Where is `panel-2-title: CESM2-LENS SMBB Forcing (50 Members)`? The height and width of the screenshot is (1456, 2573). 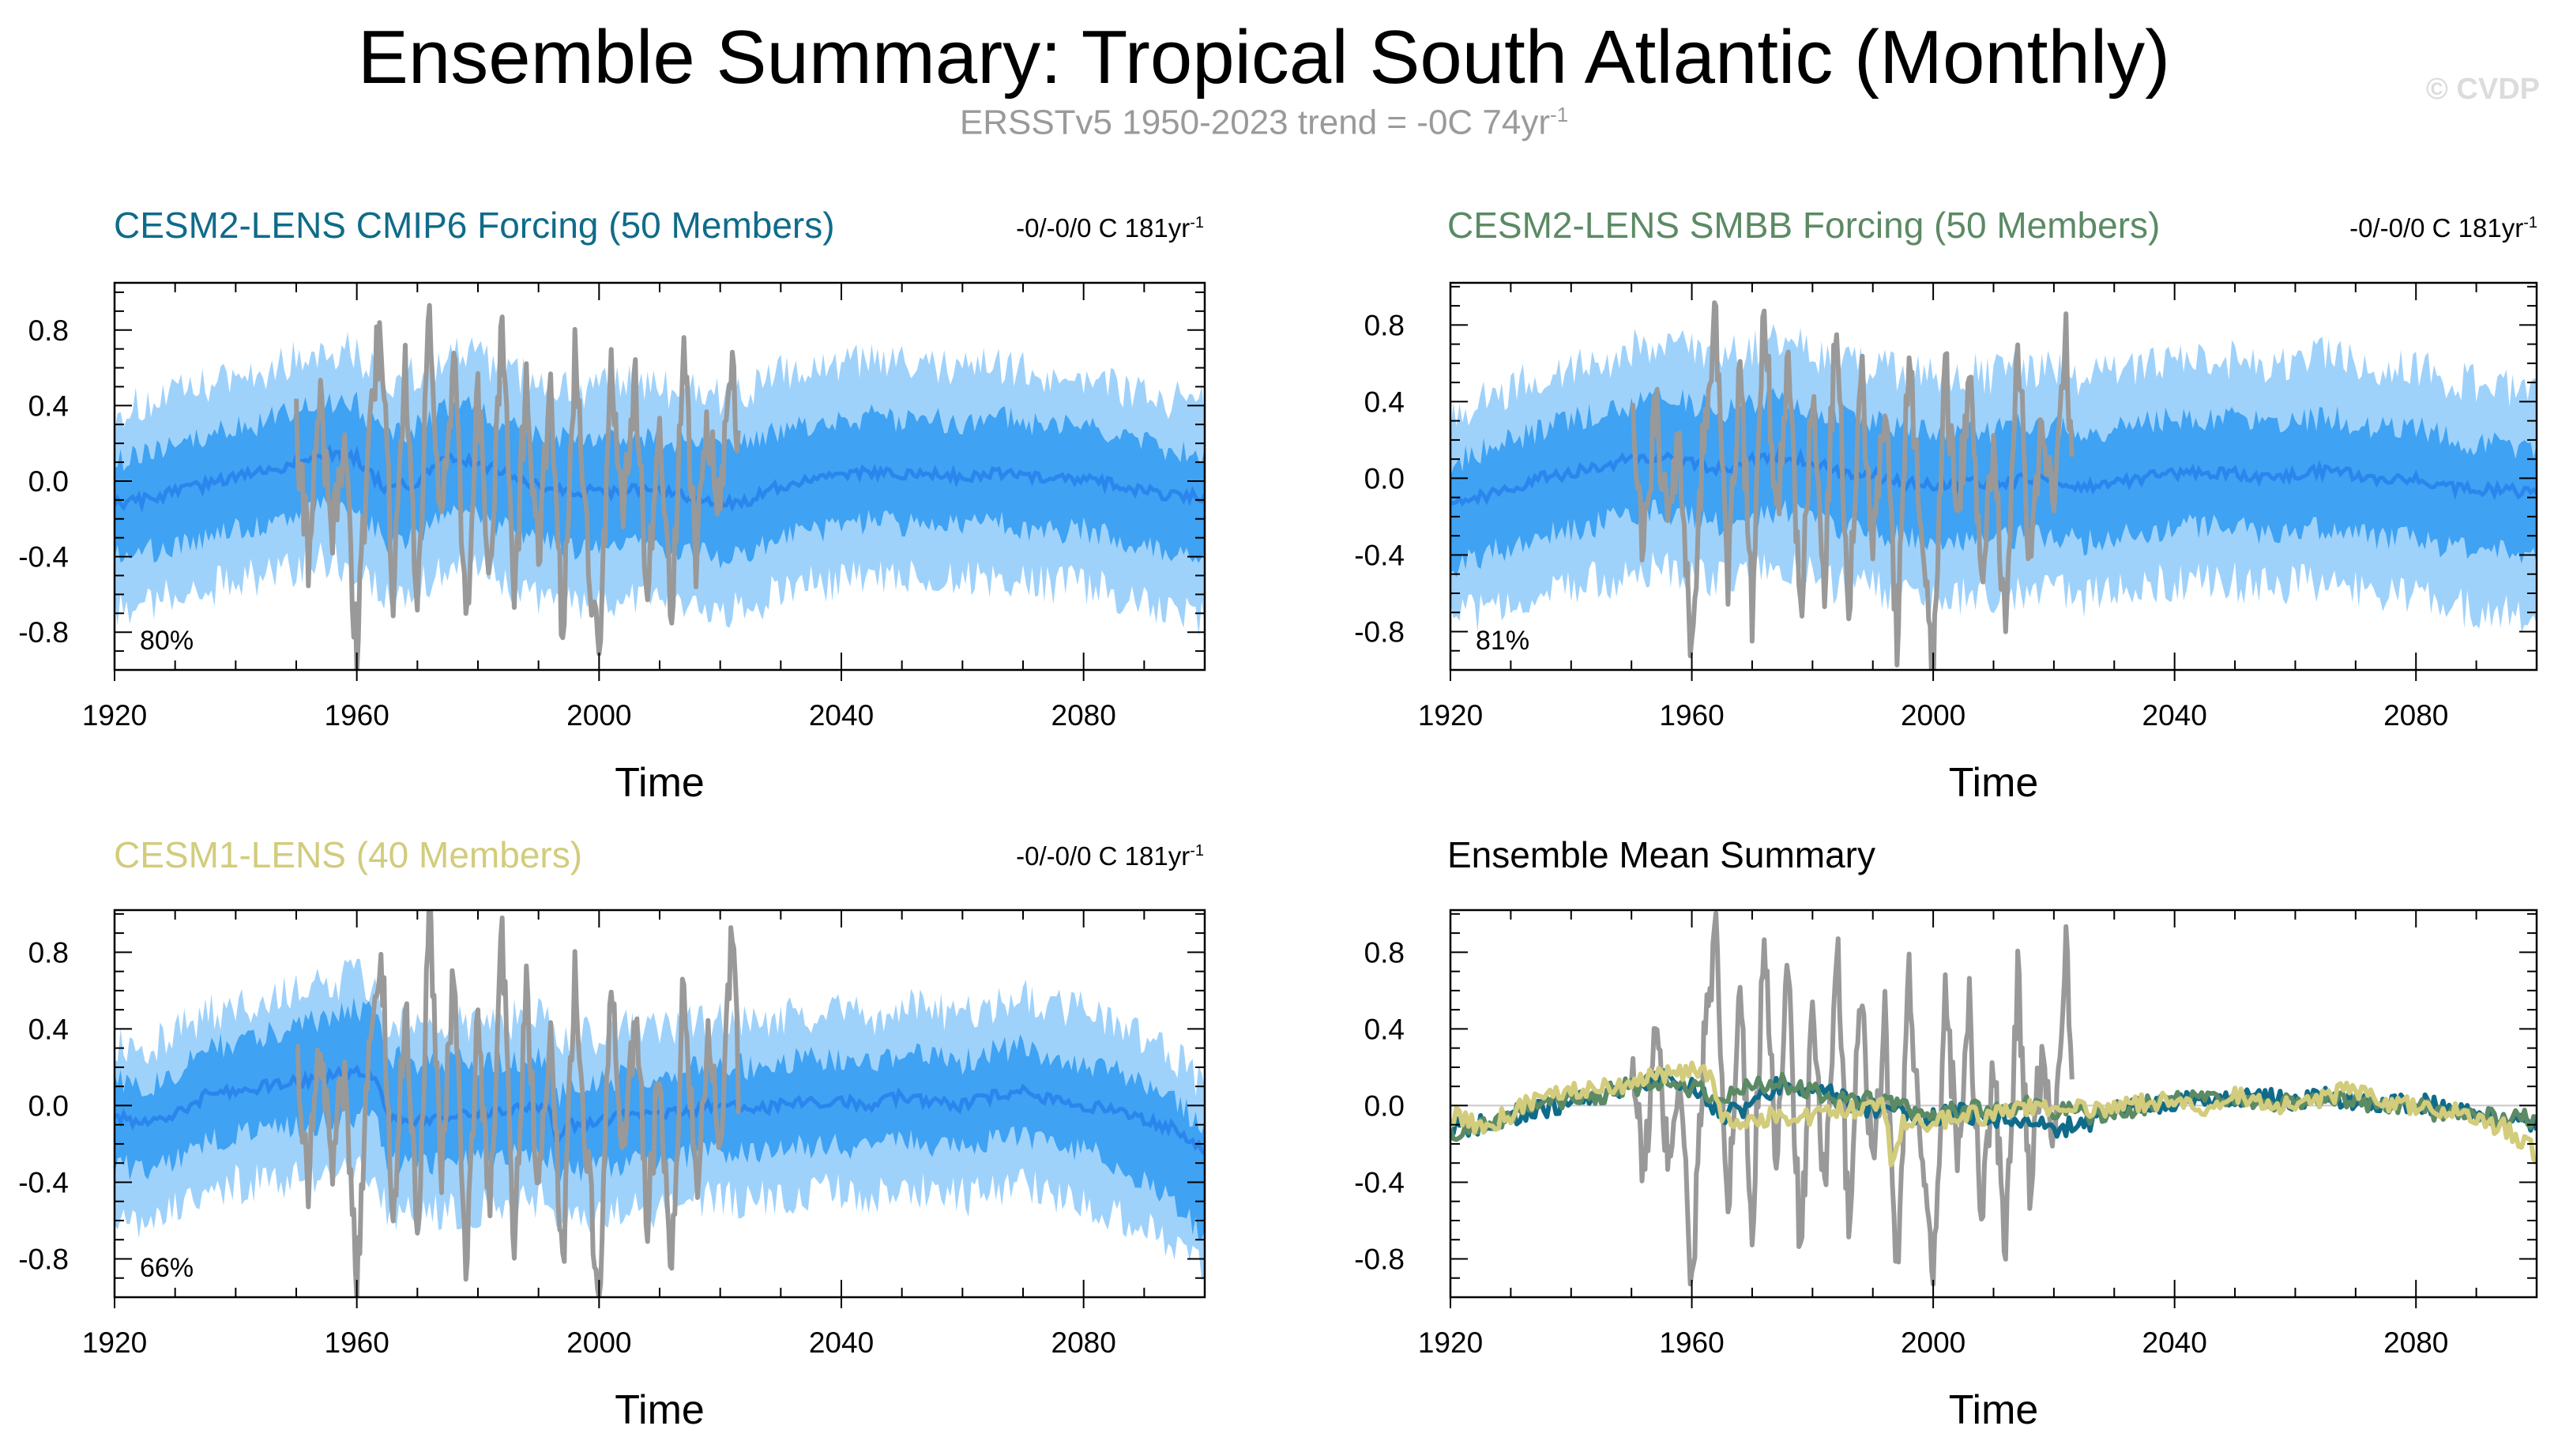 panel-2-title: CESM2-LENS SMBB Forcing (50 Members) is located at coordinates (1804, 225).